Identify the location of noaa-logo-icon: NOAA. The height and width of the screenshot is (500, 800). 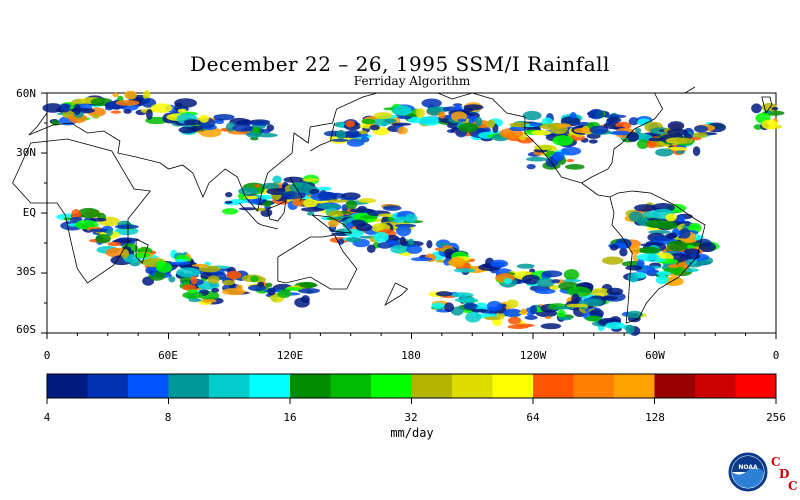
(748, 474).